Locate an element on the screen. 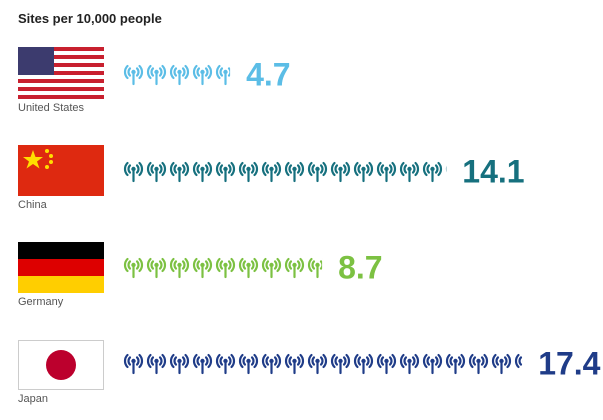 This screenshot has width=603, height=420. country-label: Germany is located at coordinates (41, 302).